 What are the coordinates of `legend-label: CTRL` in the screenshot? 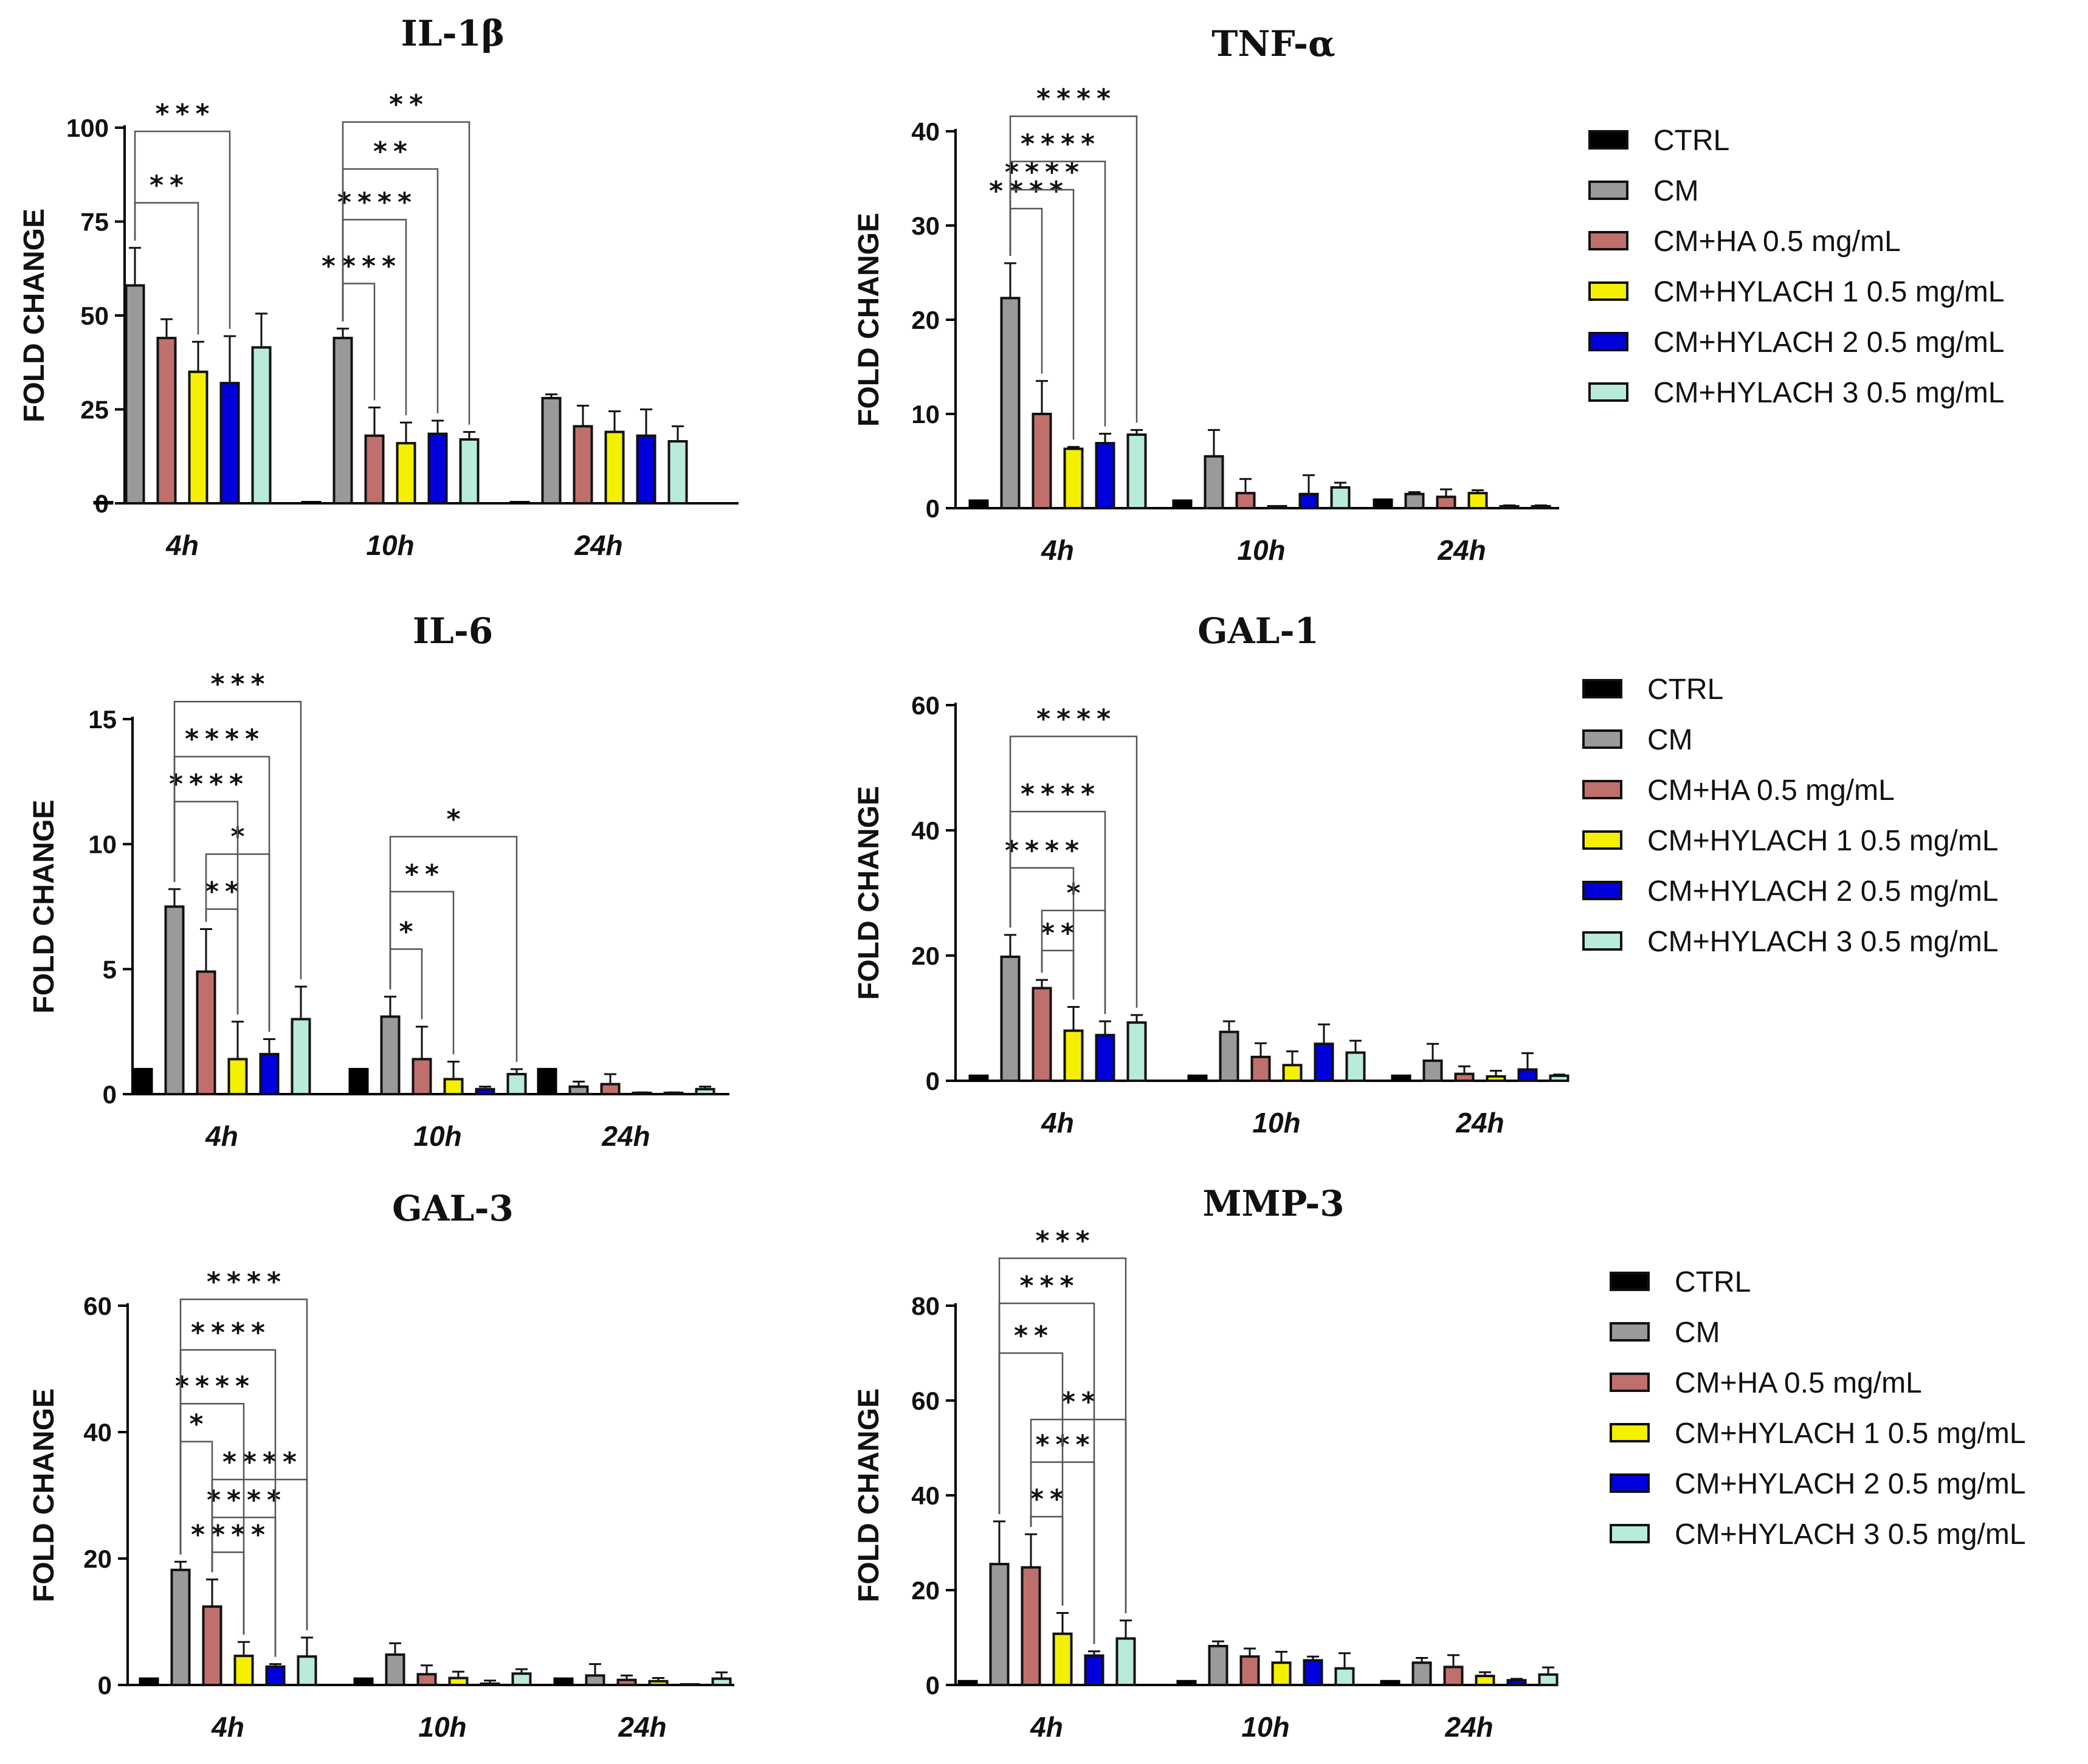 It's located at (1691, 141).